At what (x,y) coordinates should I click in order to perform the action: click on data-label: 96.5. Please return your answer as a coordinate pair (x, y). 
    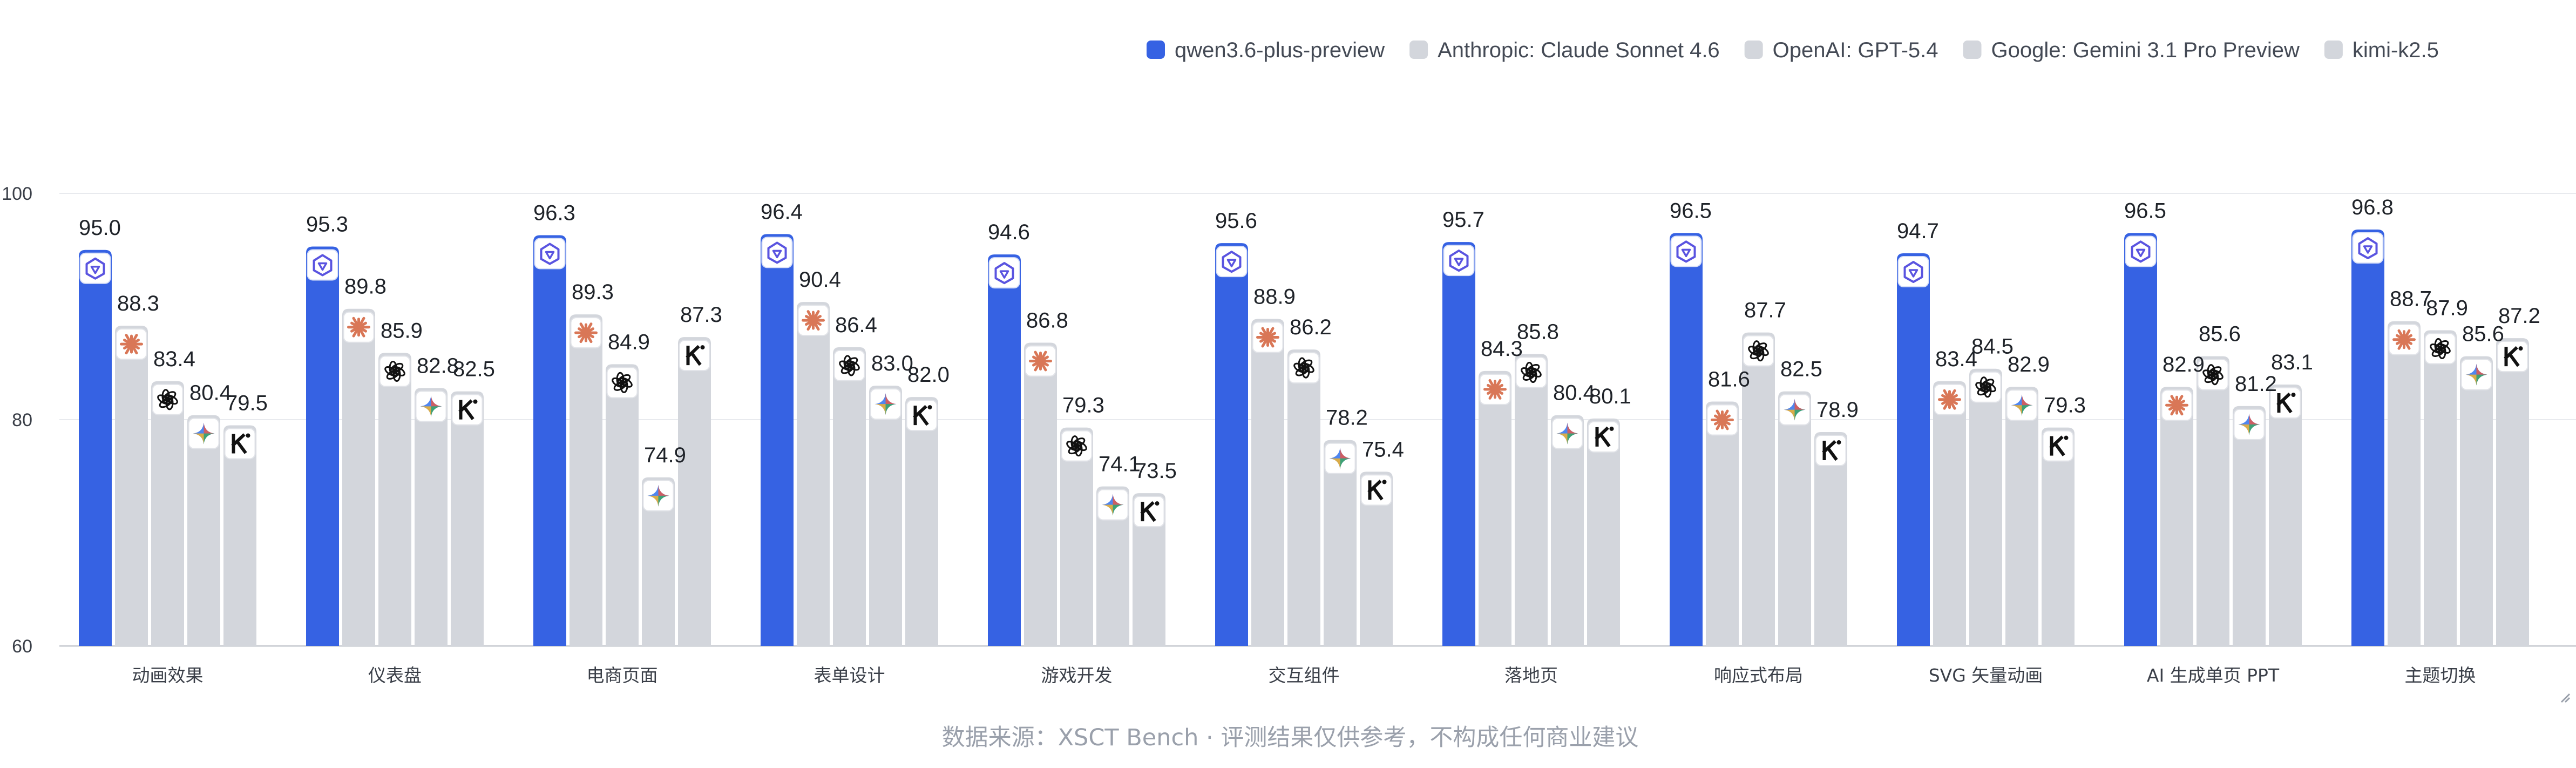
    Looking at the image, I should click on (2145, 211).